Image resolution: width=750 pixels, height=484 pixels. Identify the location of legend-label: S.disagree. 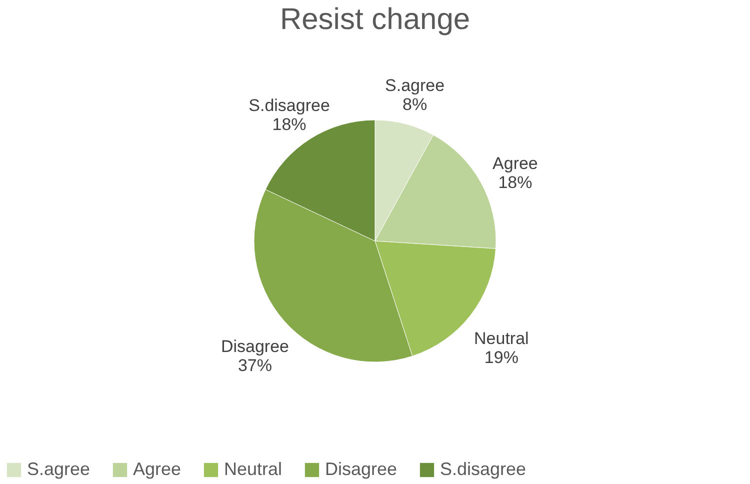
(483, 469).